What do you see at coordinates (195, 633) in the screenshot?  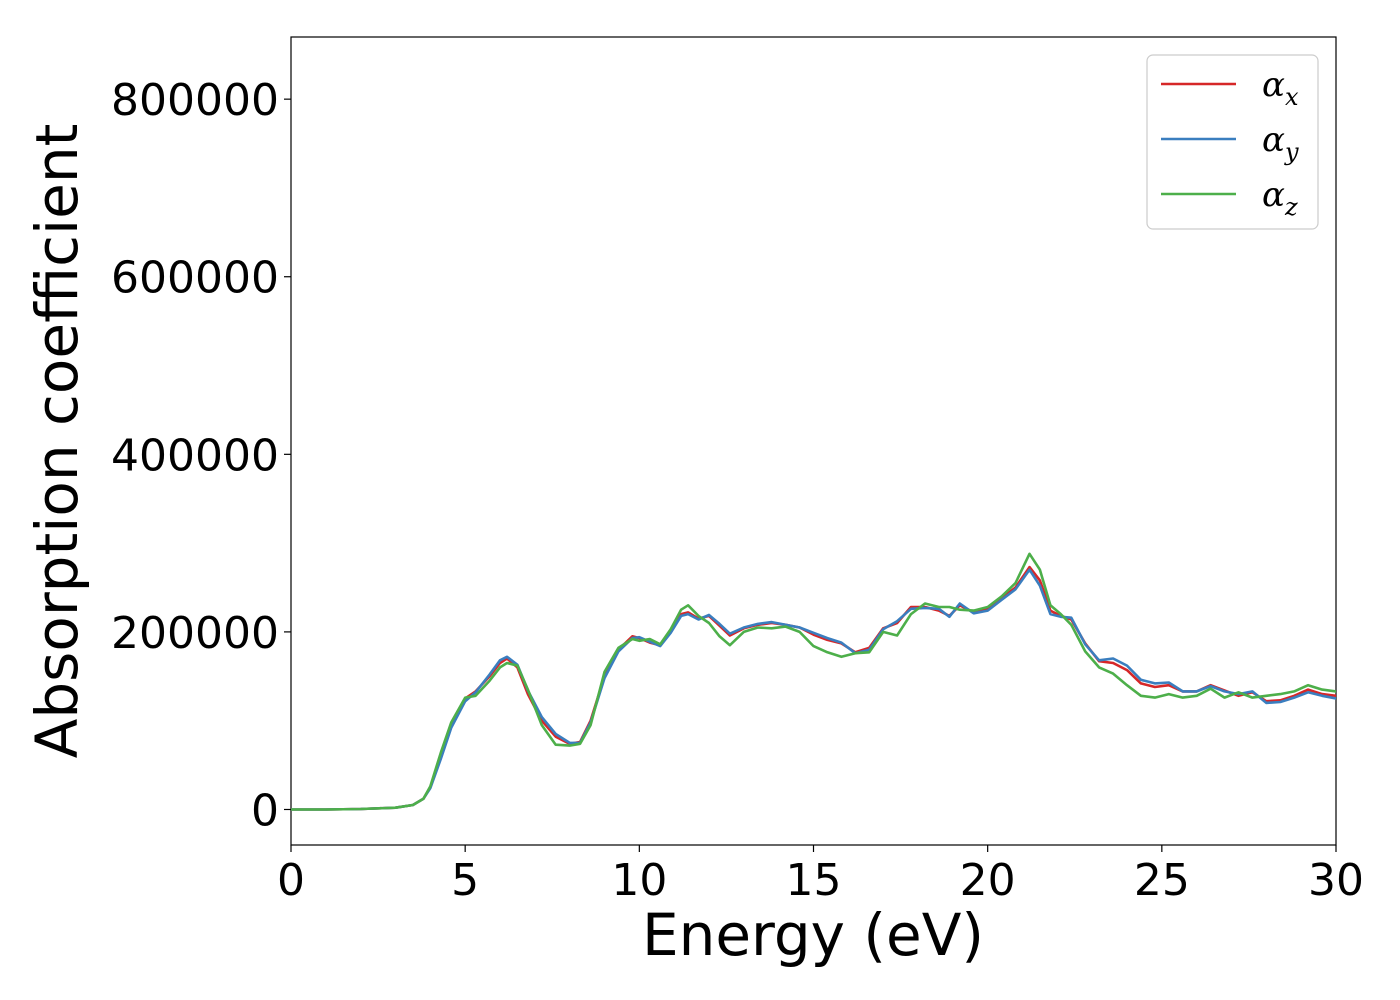 I see `y-tick-label: 200000` at bounding box center [195, 633].